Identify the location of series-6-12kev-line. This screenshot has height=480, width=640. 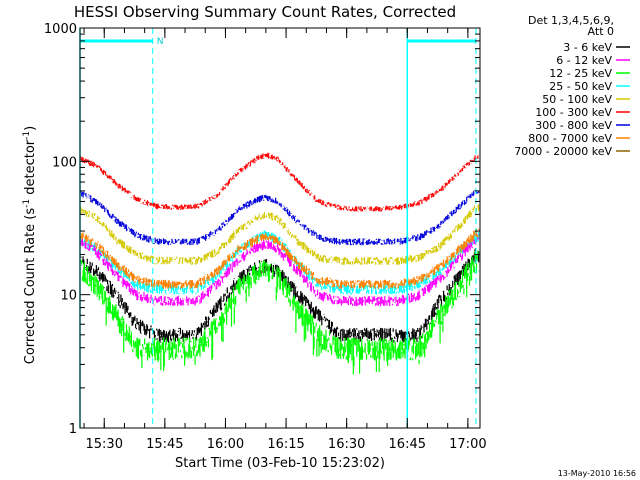
(280, 270).